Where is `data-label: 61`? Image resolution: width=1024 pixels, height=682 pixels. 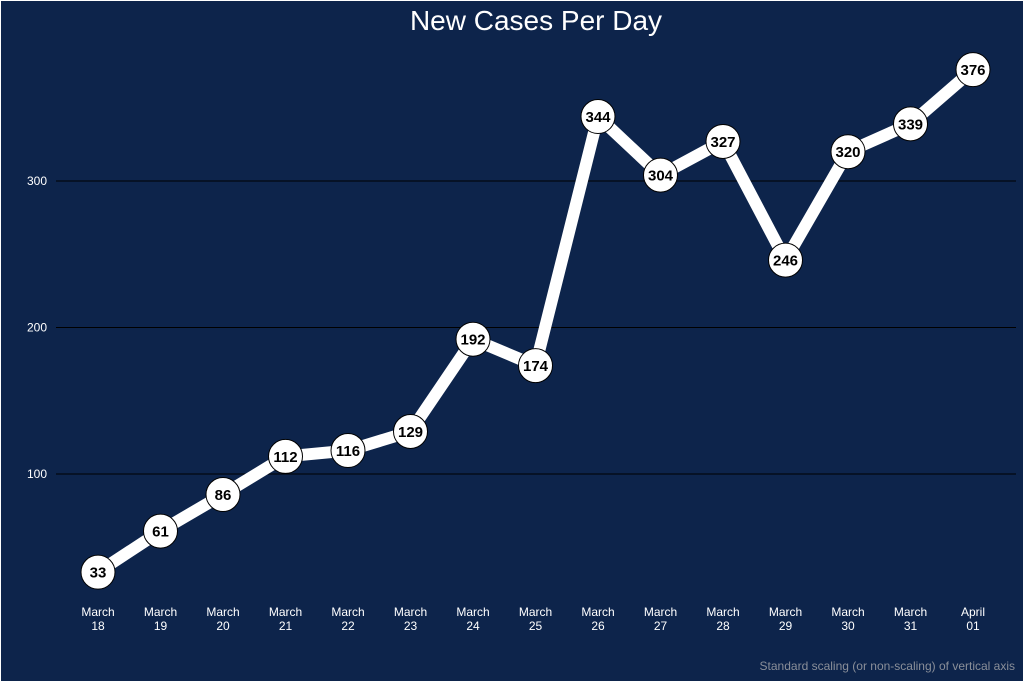 data-label: 61 is located at coordinates (160, 532).